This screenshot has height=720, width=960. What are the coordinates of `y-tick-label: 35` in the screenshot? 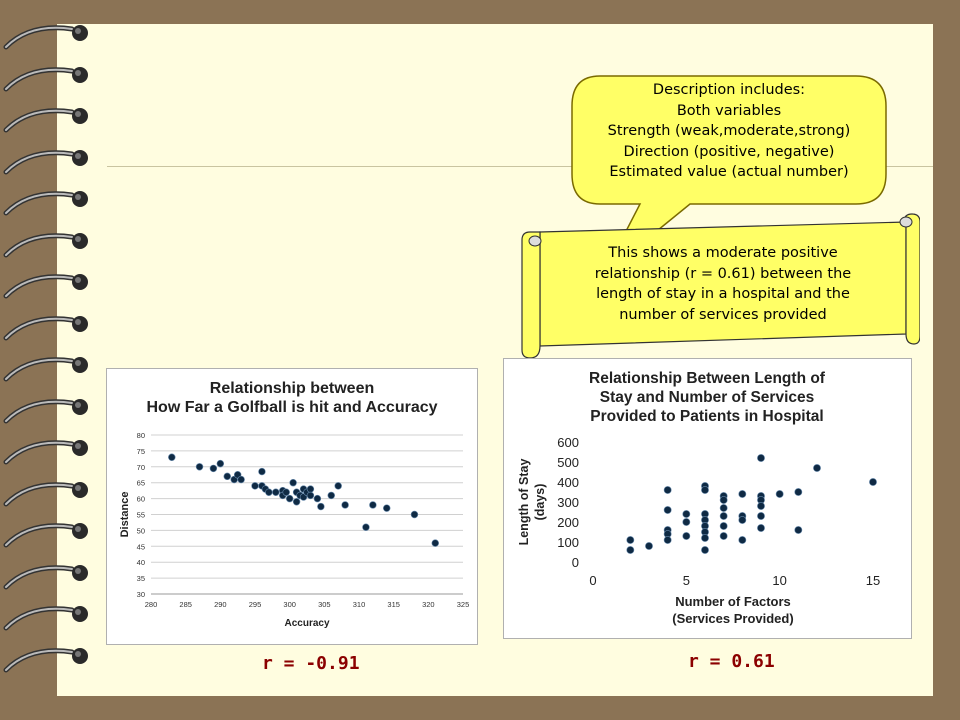 It's located at (141, 578).